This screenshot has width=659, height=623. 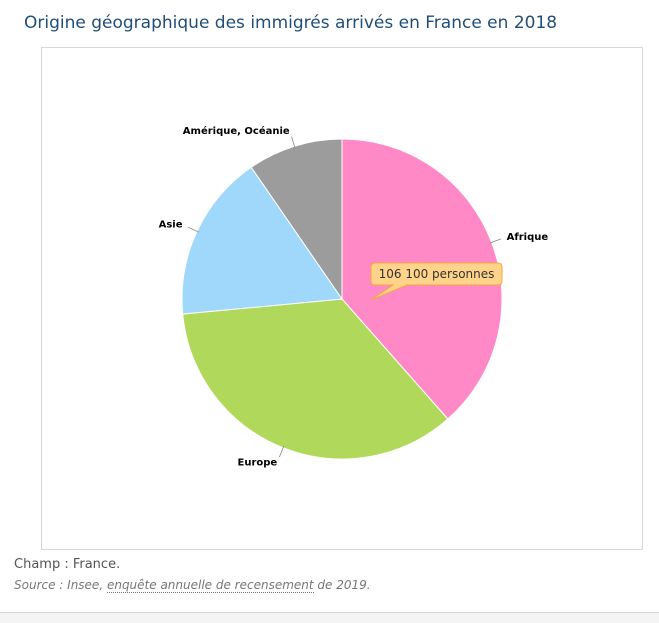 I want to click on slice-label-amerique-oceanie: Amérique, Océanie, so click(x=236, y=131).